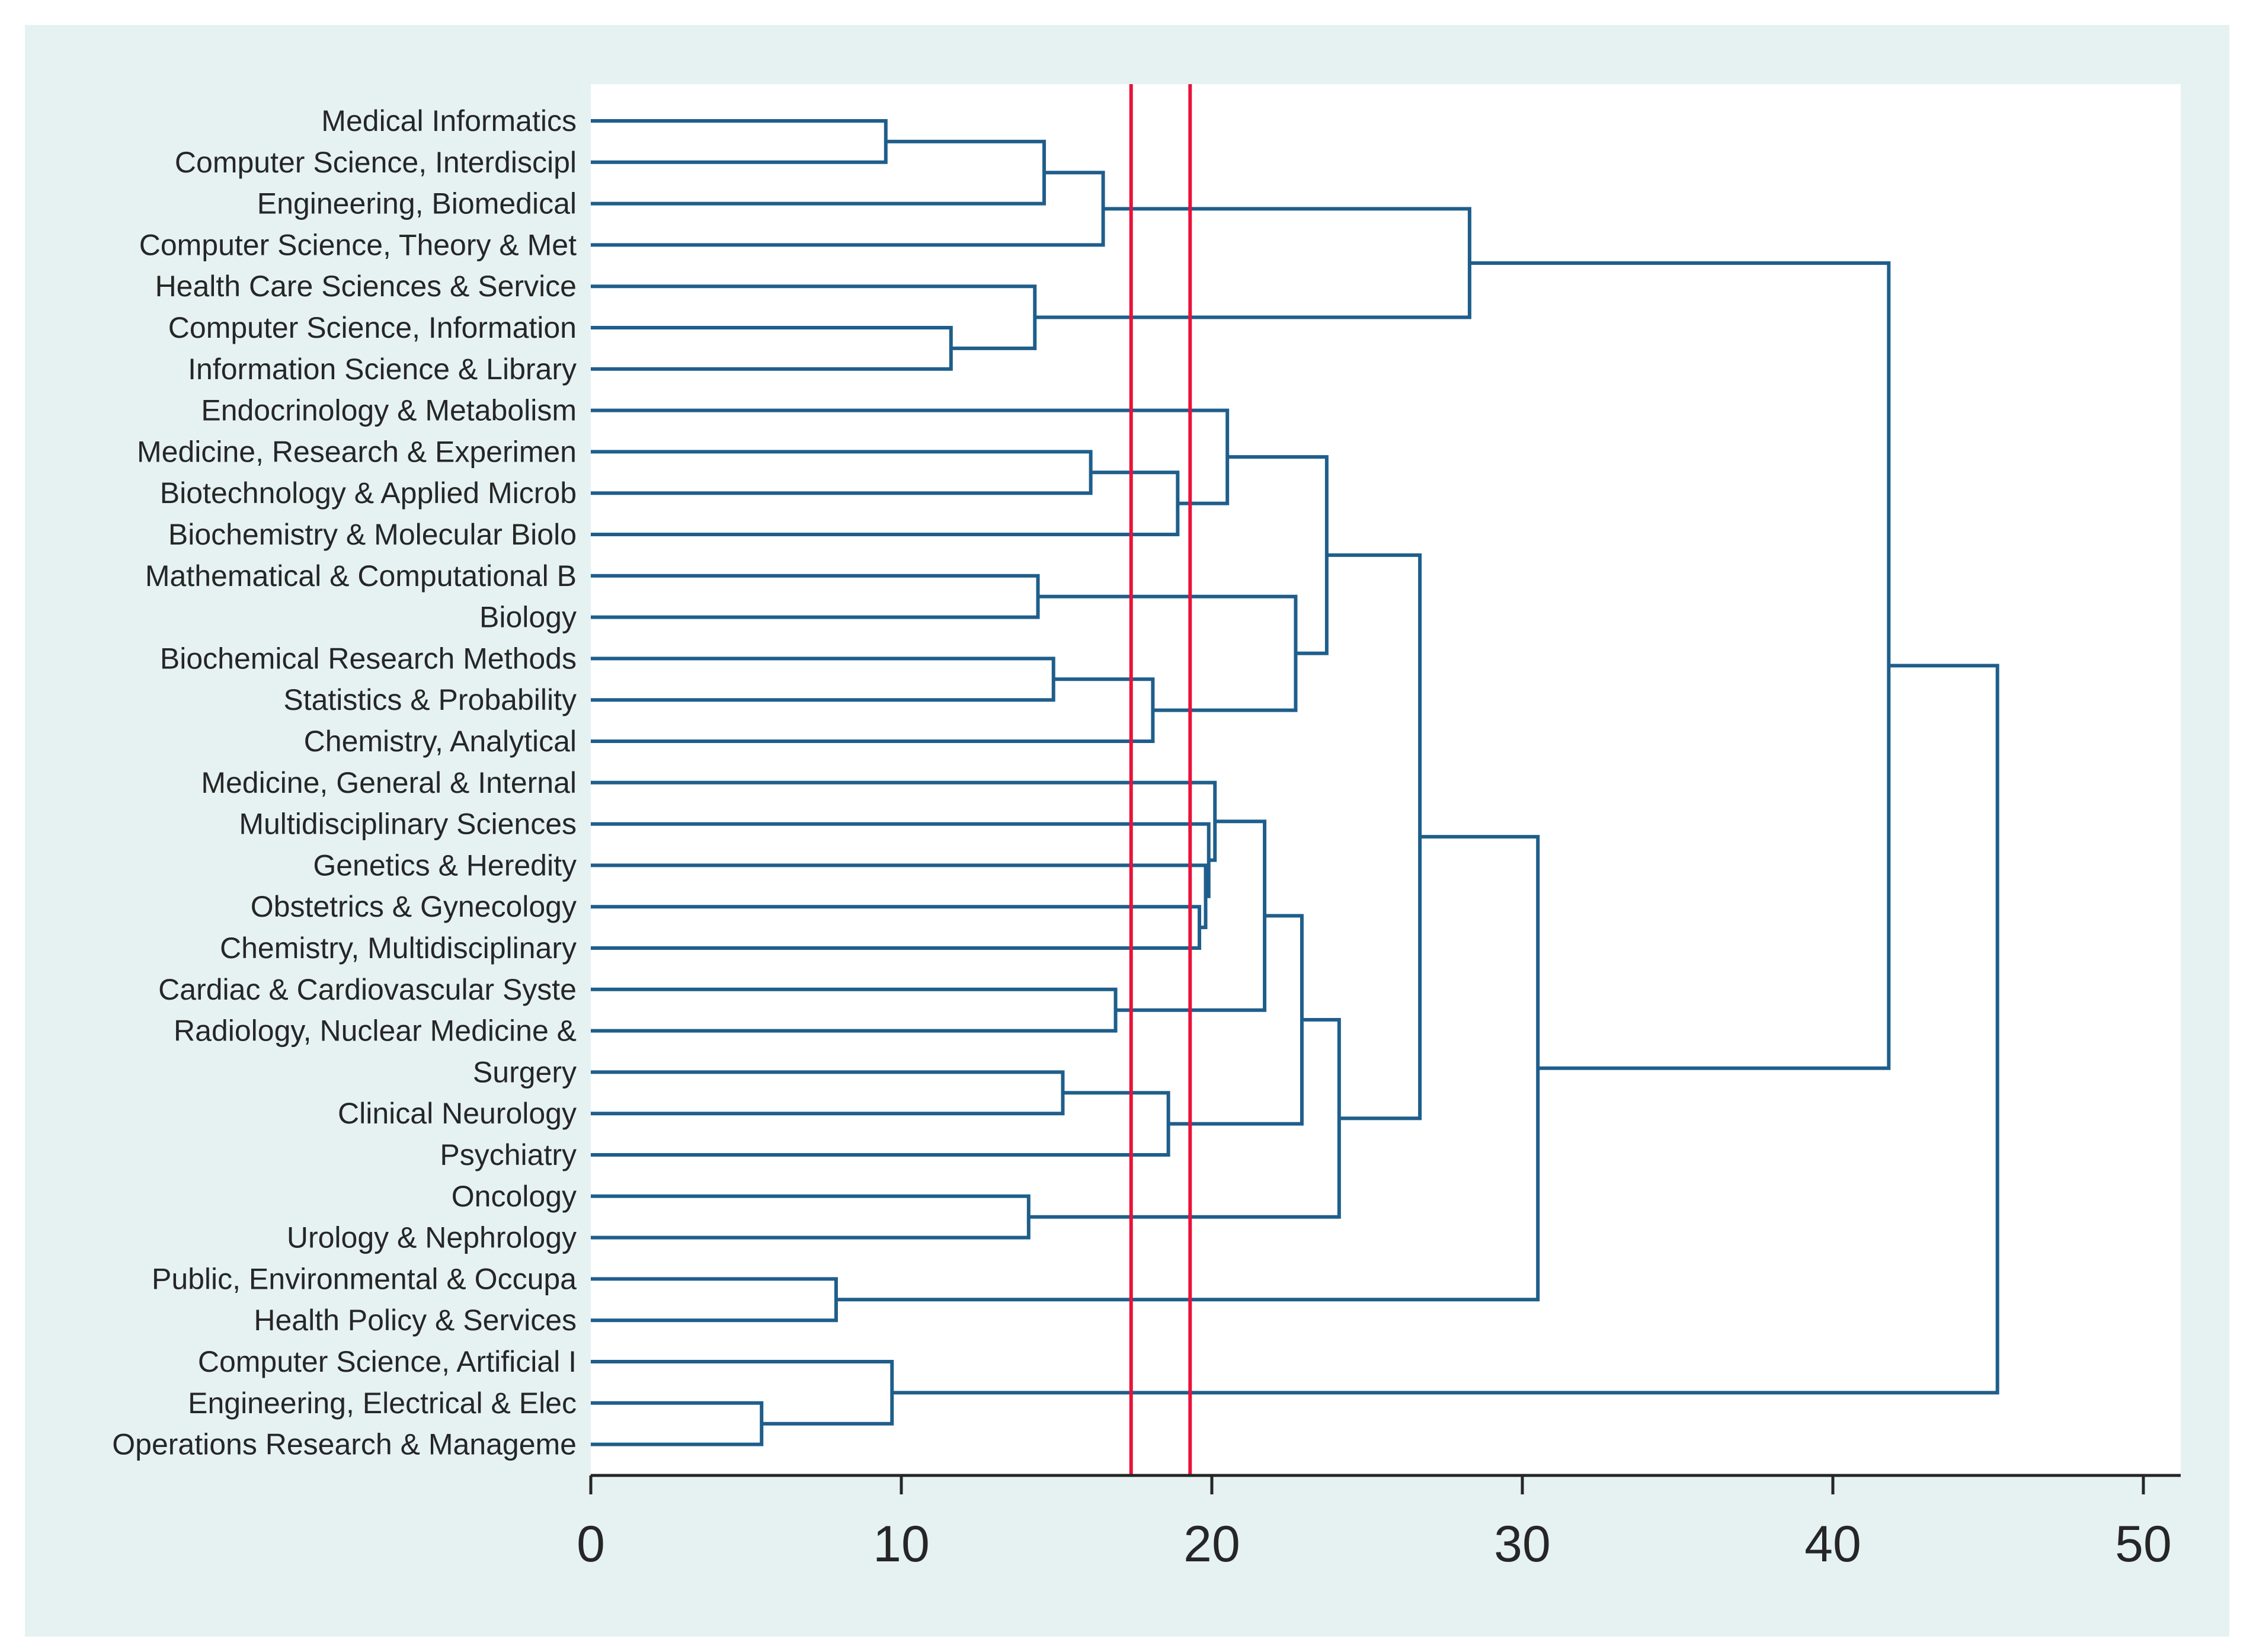 Image resolution: width=2253 pixels, height=1652 pixels. What do you see at coordinates (416, 1320) in the screenshot?
I see `leaf-label: Health Policy & Services` at bounding box center [416, 1320].